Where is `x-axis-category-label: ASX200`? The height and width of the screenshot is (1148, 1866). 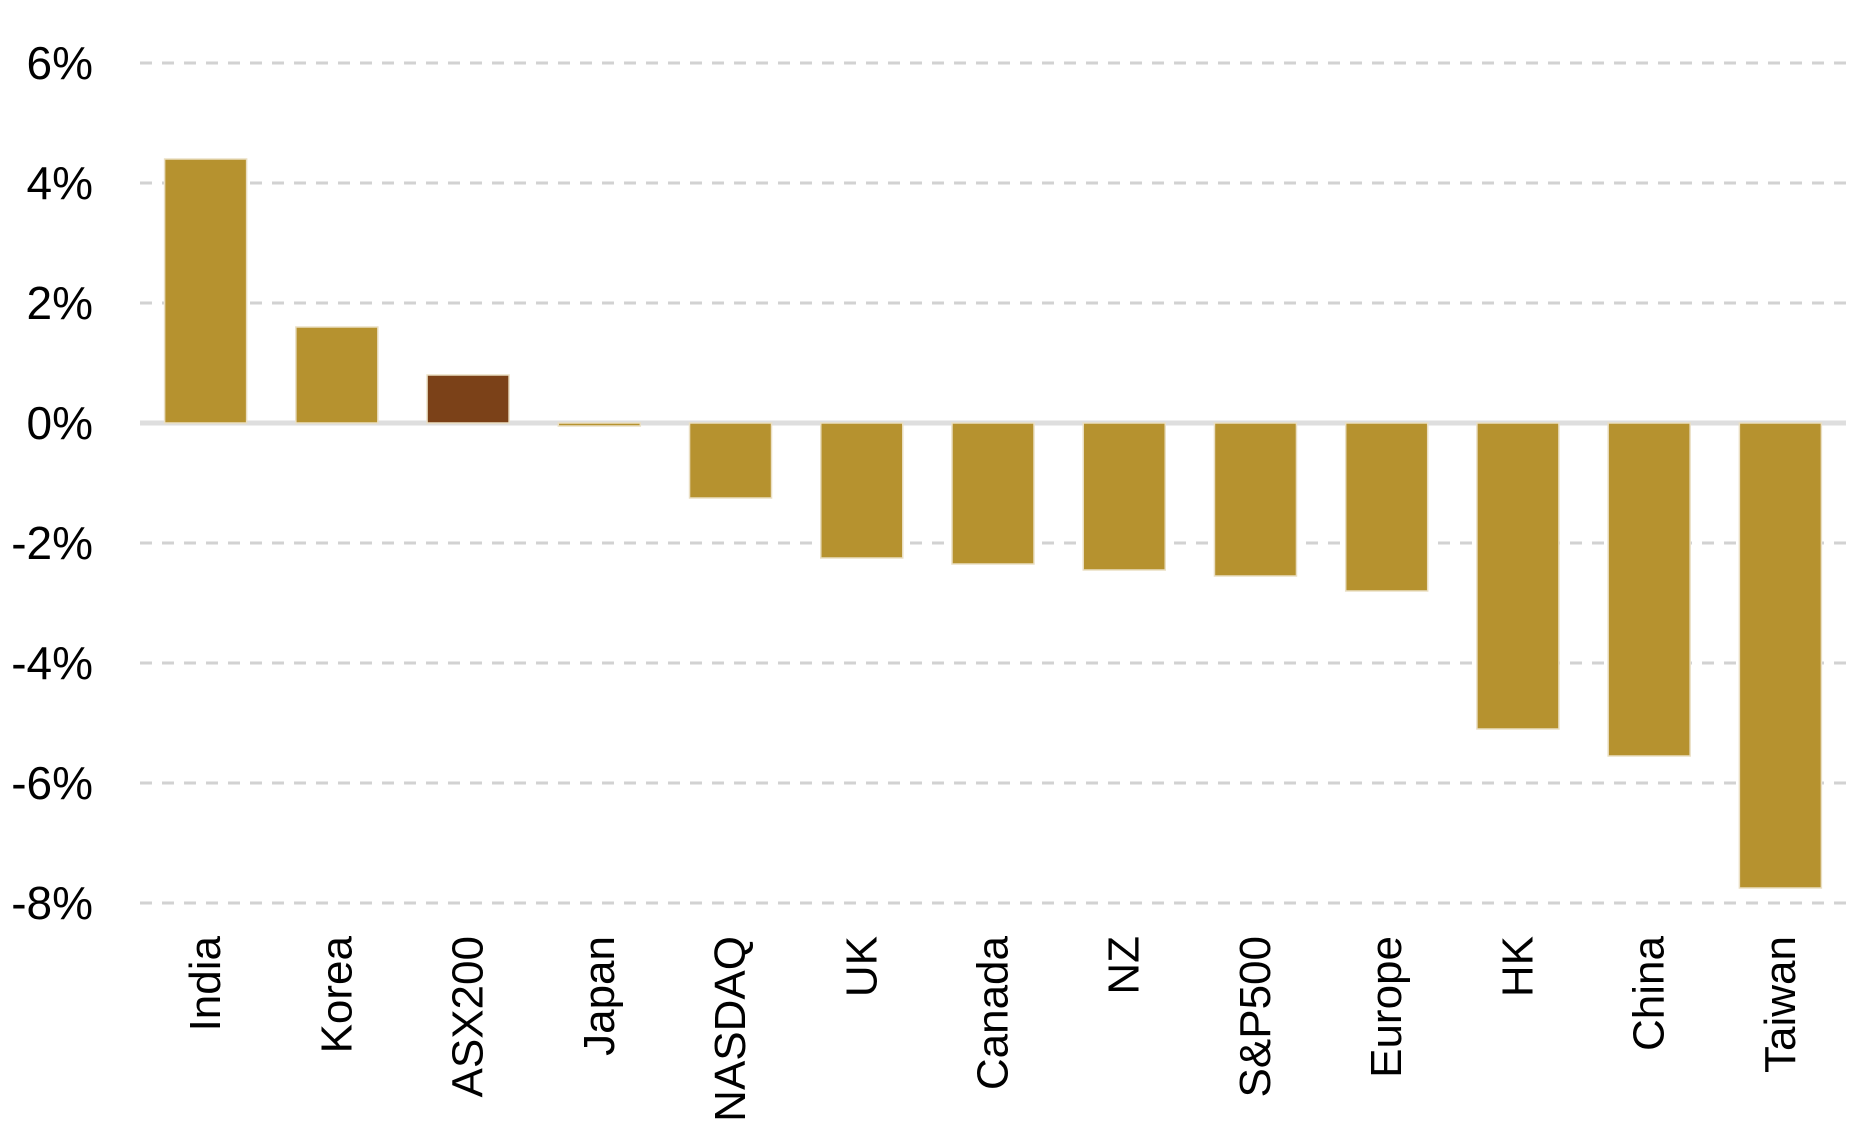 x-axis-category-label: ASX200 is located at coordinates (468, 1016).